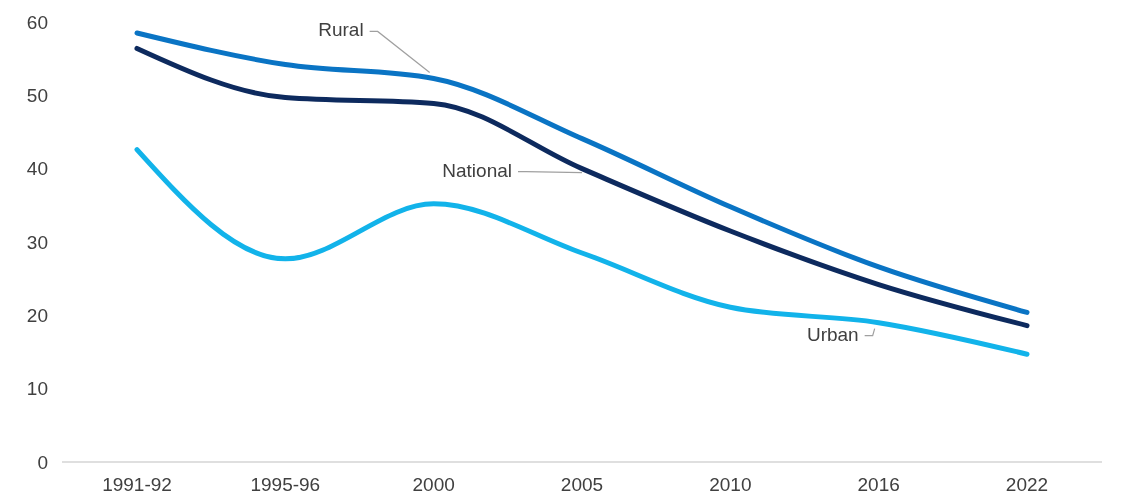 Image resolution: width=1126 pixels, height=502 pixels. Describe the element at coordinates (832, 334) in the screenshot. I see `series-label: Urban` at that location.